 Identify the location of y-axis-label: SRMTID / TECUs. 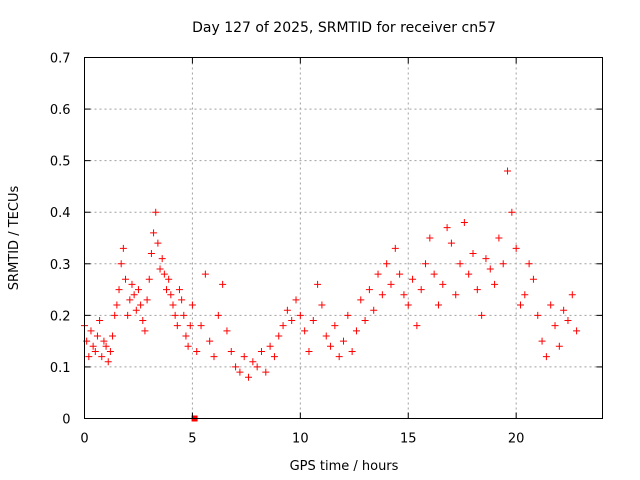
(14, 238).